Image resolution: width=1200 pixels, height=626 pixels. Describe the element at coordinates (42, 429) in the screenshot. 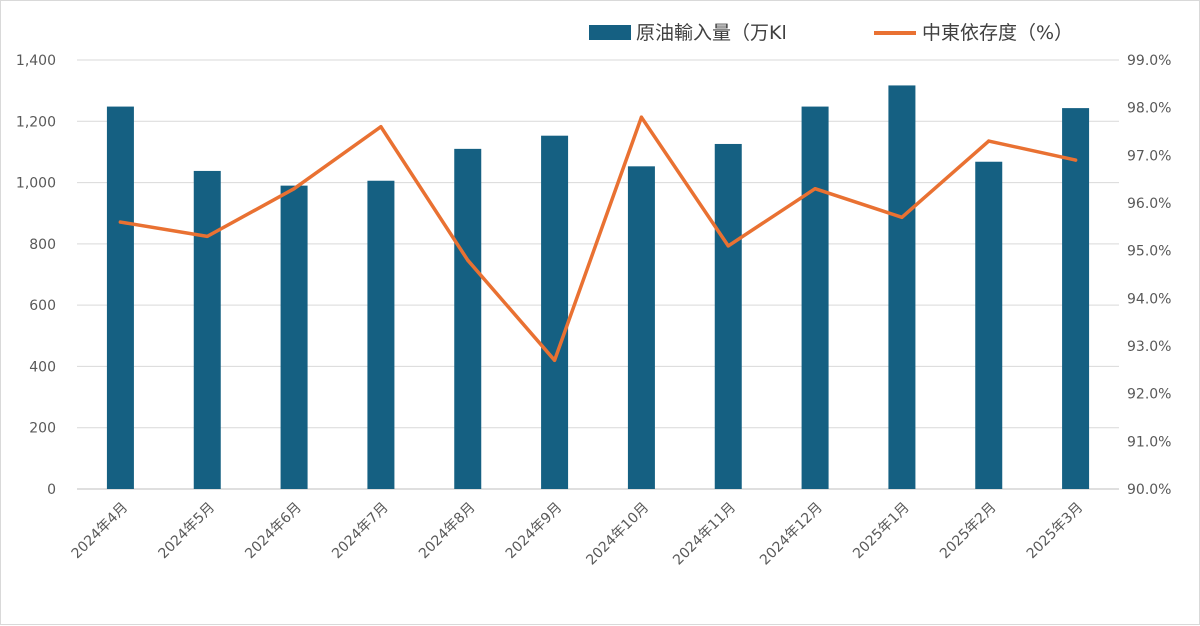

I see `left-tick-label: 200` at that location.